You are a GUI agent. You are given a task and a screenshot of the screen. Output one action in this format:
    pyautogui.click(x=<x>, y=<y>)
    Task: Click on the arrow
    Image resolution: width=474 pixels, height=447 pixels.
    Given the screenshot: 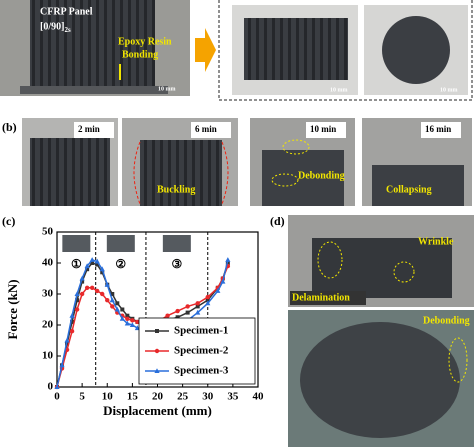 What is the action you would take?
    pyautogui.click(x=205, y=50)
    